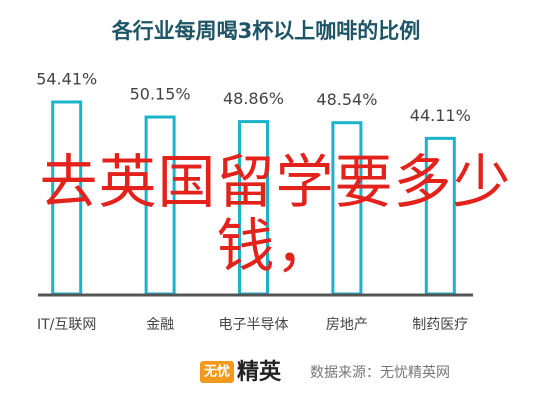 This screenshot has width=533, height=402. What do you see at coordinates (160, 325) in the screenshot?
I see `x-tick-label: 金融` at bounding box center [160, 325].